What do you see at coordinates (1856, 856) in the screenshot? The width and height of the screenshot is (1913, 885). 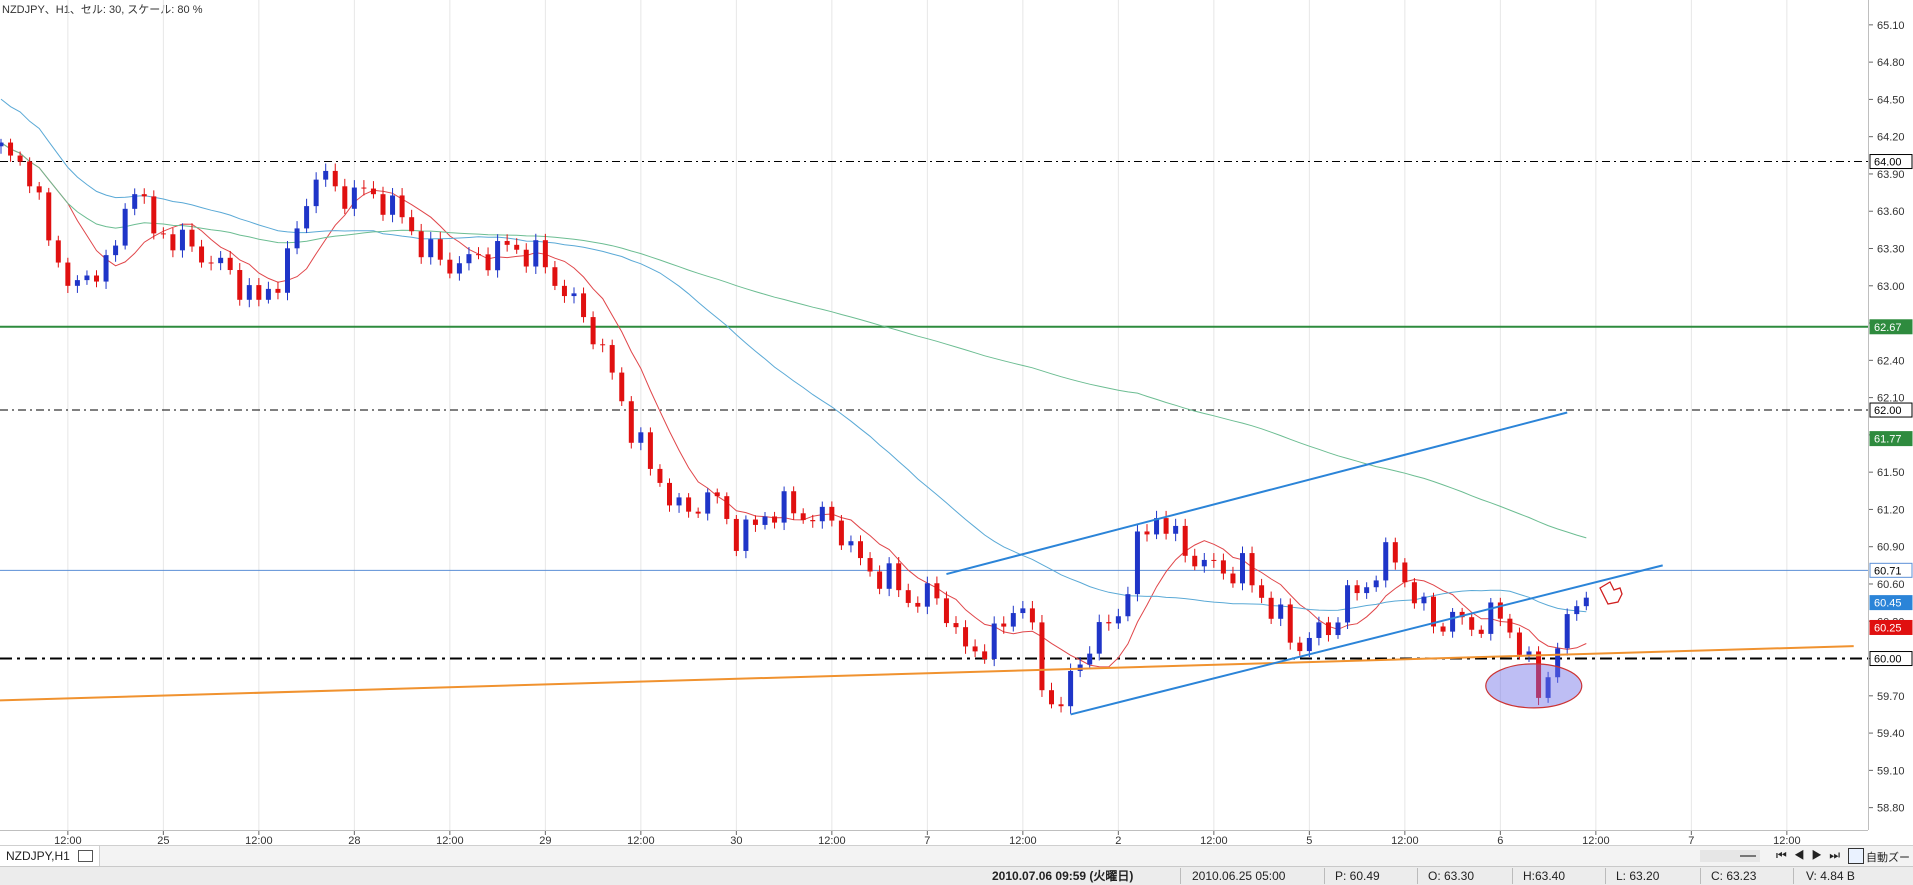 I see `zoom-icon` at bounding box center [1856, 856].